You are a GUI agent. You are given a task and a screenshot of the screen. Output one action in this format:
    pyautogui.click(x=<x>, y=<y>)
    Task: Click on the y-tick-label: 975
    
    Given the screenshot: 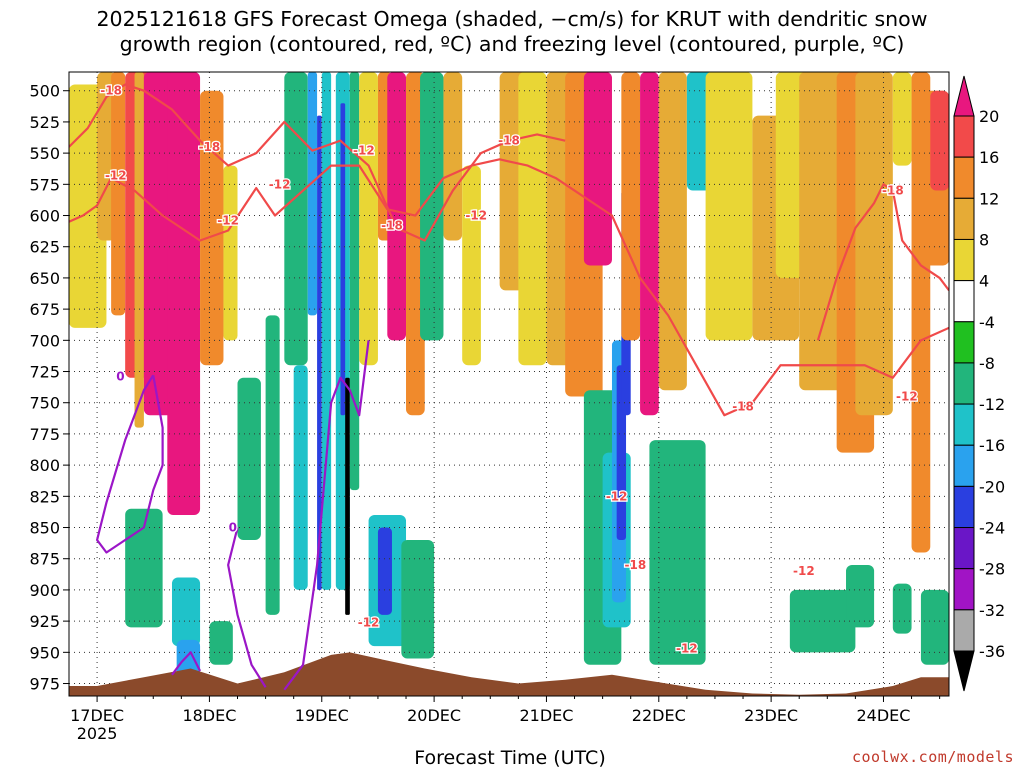 What is the action you would take?
    pyautogui.click(x=44, y=684)
    